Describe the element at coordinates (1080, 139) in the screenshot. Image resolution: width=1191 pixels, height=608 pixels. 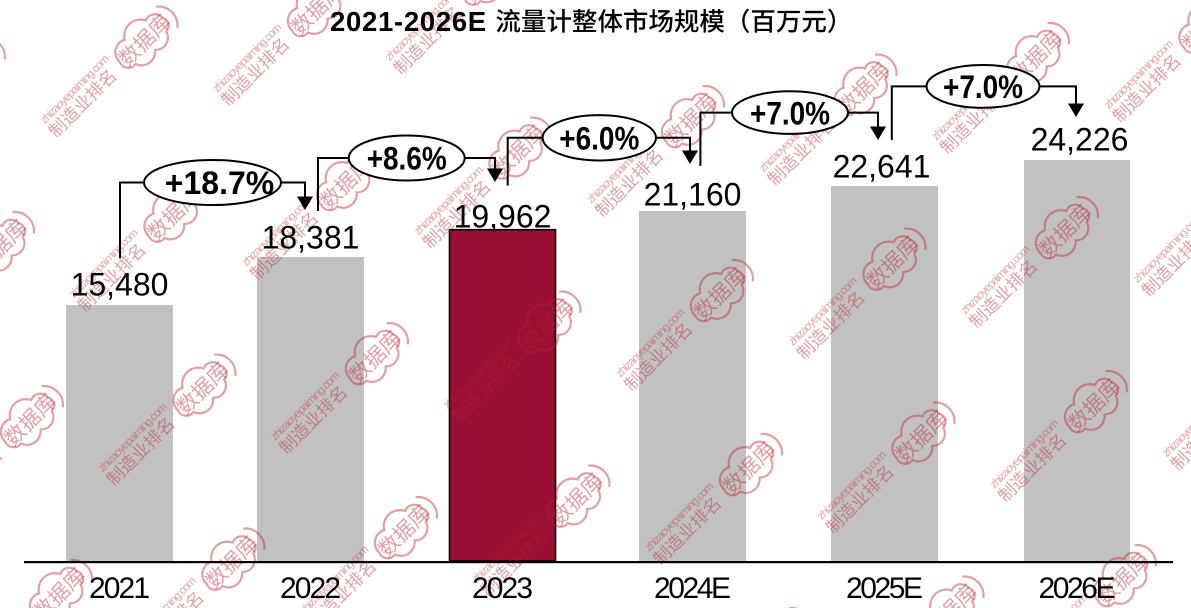
I see `svg-text: 24,226` at that location.